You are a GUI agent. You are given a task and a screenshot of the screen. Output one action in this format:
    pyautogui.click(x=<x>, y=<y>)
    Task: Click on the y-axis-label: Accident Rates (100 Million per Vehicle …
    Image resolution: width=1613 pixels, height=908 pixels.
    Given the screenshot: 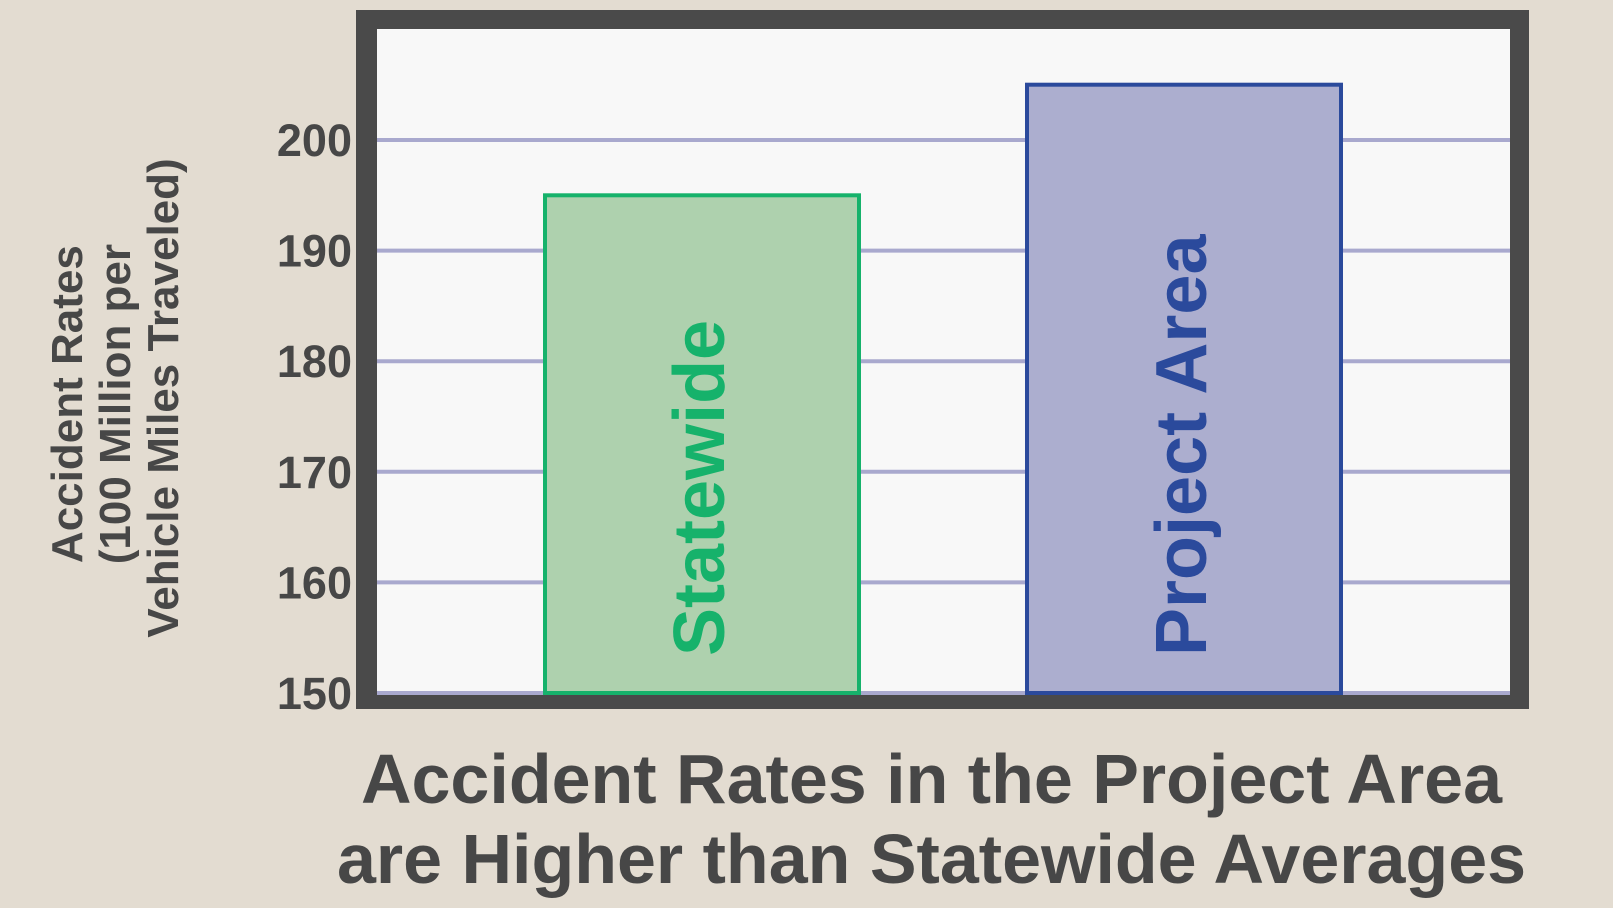 What is the action you would take?
    pyautogui.click(x=115, y=397)
    